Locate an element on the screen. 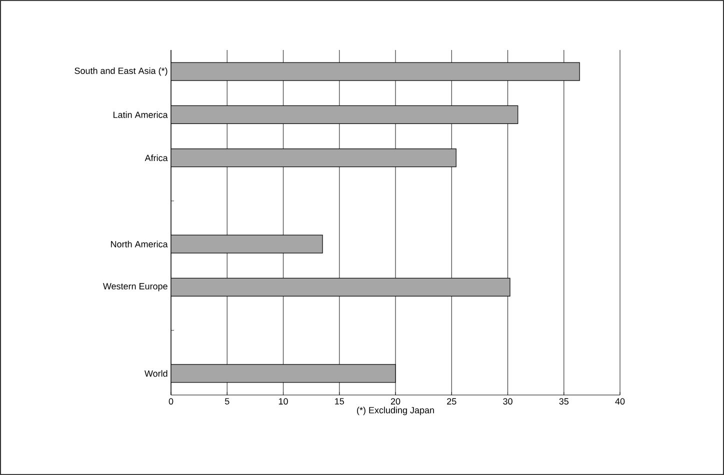 This screenshot has height=475, width=724. y-tick-label: Western Europe is located at coordinates (135, 287).